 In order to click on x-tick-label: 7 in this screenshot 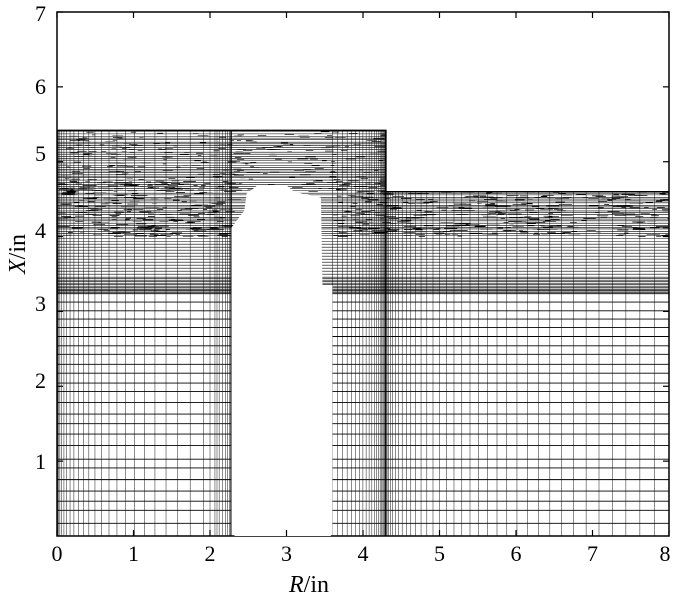, I will do `click(592, 553)`.